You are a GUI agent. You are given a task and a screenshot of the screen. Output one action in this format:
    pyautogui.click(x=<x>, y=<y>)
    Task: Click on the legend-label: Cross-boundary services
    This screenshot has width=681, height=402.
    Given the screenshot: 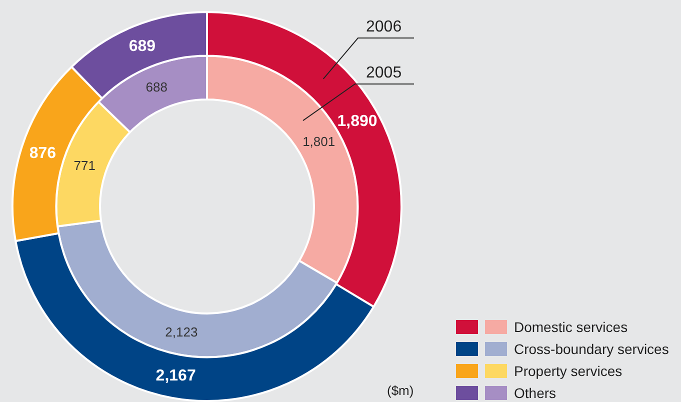 What is the action you would take?
    pyautogui.click(x=591, y=349)
    